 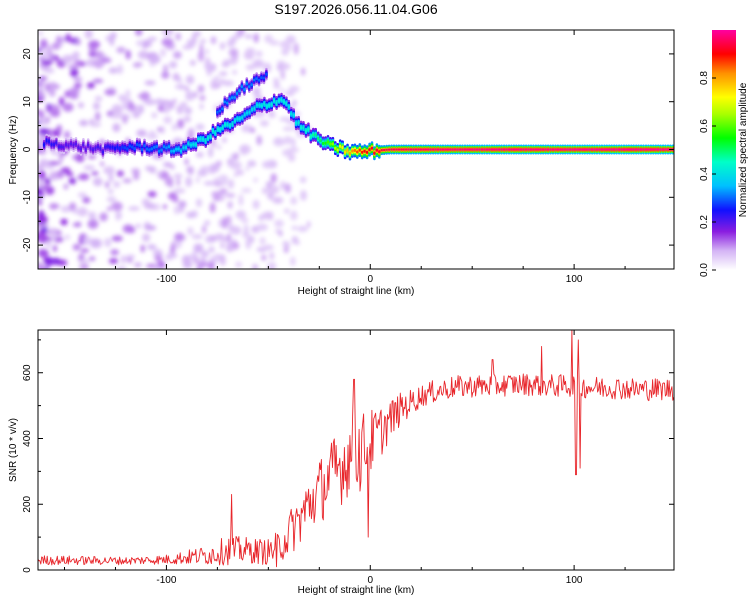 What do you see at coordinates (704, 270) in the screenshot?
I see `colorbar-tick-label: 0.0` at bounding box center [704, 270].